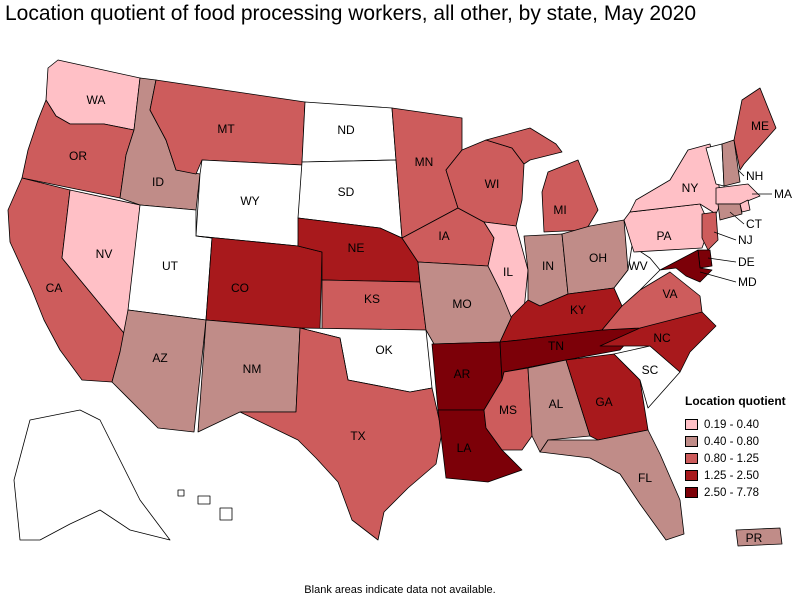 This screenshot has height=600, width=800. Describe the element at coordinates (170, 266) in the screenshot. I see `state-label-ut: UT` at that location.